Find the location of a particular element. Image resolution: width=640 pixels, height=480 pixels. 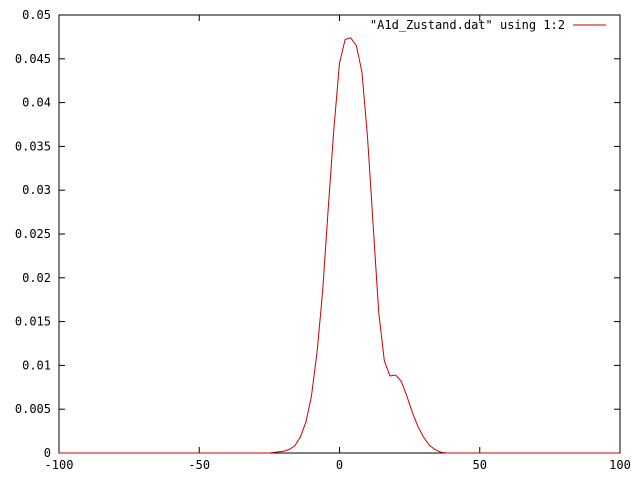

y-tick-label-9: 0.045 is located at coordinates (33, 59).